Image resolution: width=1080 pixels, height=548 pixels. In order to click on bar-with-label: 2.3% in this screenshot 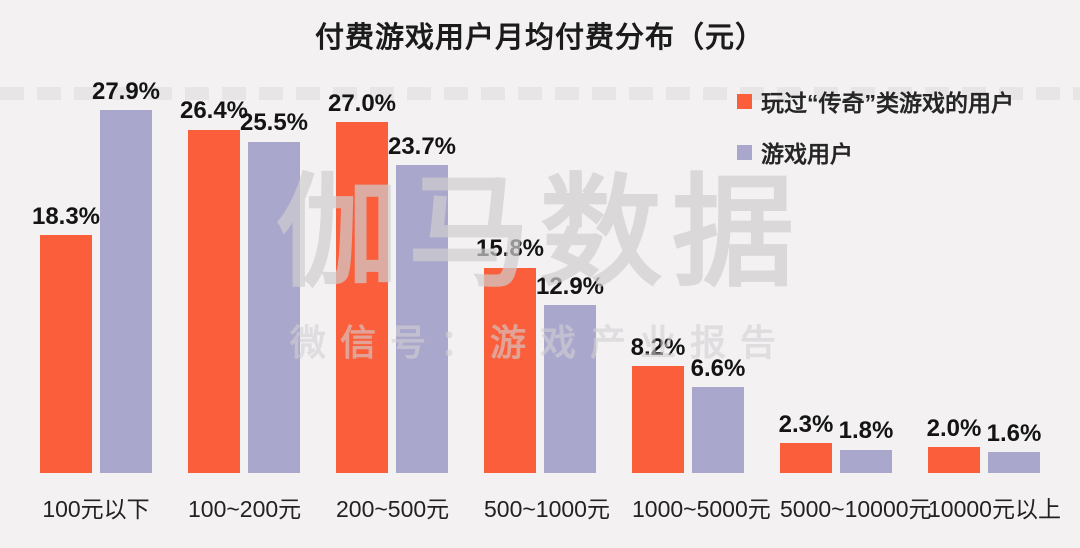, I will do `click(806, 274)`.